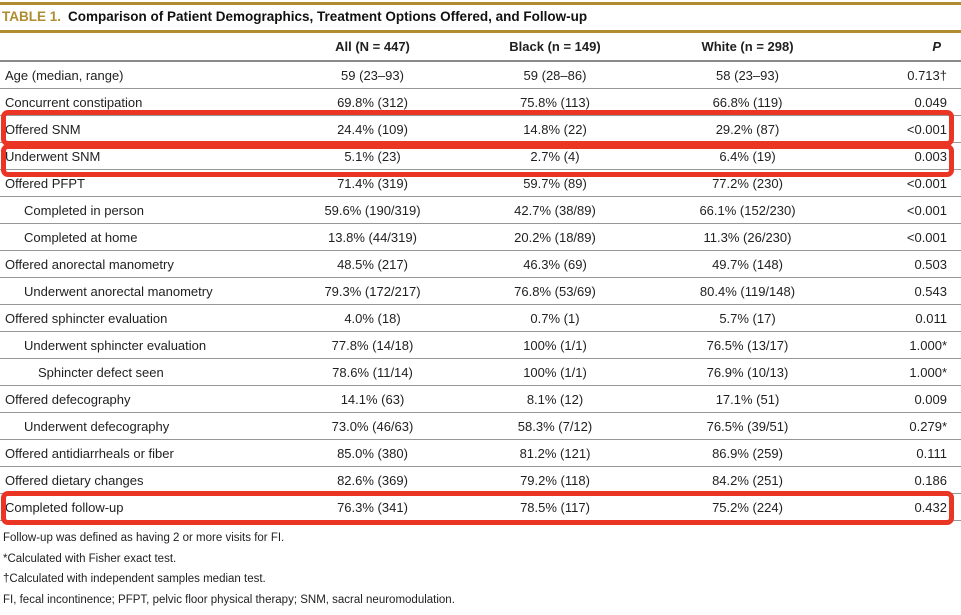 This screenshot has width=961, height=615. What do you see at coordinates (747, 291) in the screenshot?
I see `cell-white: 80.4% (119/148)` at bounding box center [747, 291].